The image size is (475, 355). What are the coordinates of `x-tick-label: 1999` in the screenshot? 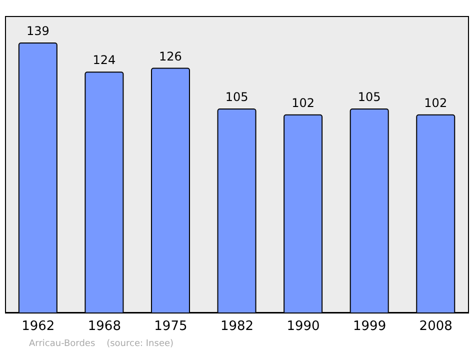 It's located at (369, 326).